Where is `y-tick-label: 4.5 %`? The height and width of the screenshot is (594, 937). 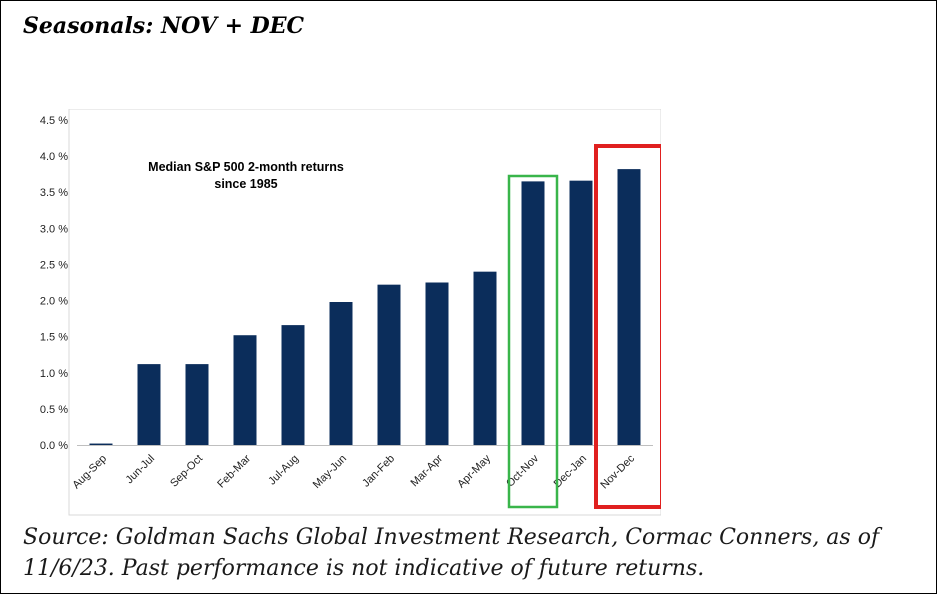
y-tick-label: 4.5 % is located at coordinates (54, 121).